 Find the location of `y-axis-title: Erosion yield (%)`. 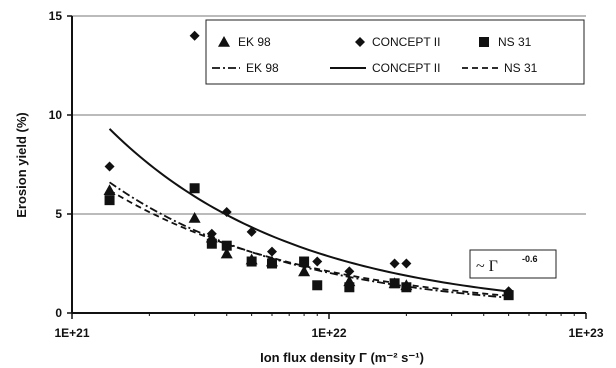

y-axis-title: Erosion yield (%) is located at coordinates (21, 164).